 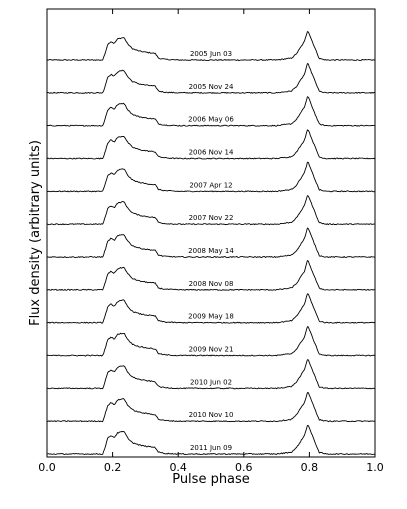 I want to click on epoch-label-3: 2006 May 06, so click(x=211, y=120).